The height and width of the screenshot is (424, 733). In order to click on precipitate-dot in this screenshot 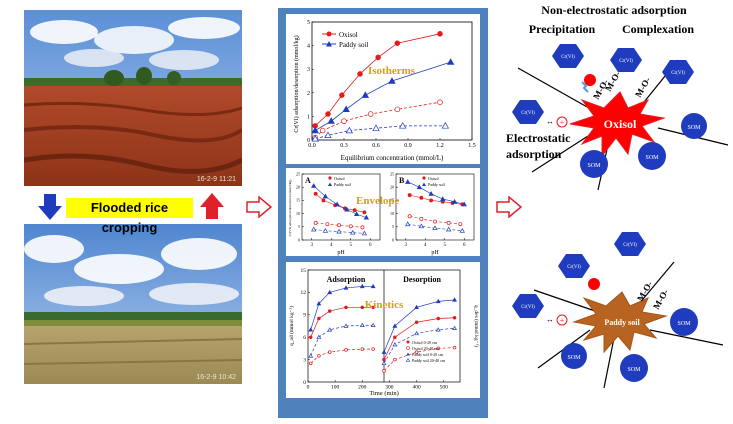, I will do `click(590, 80)`.